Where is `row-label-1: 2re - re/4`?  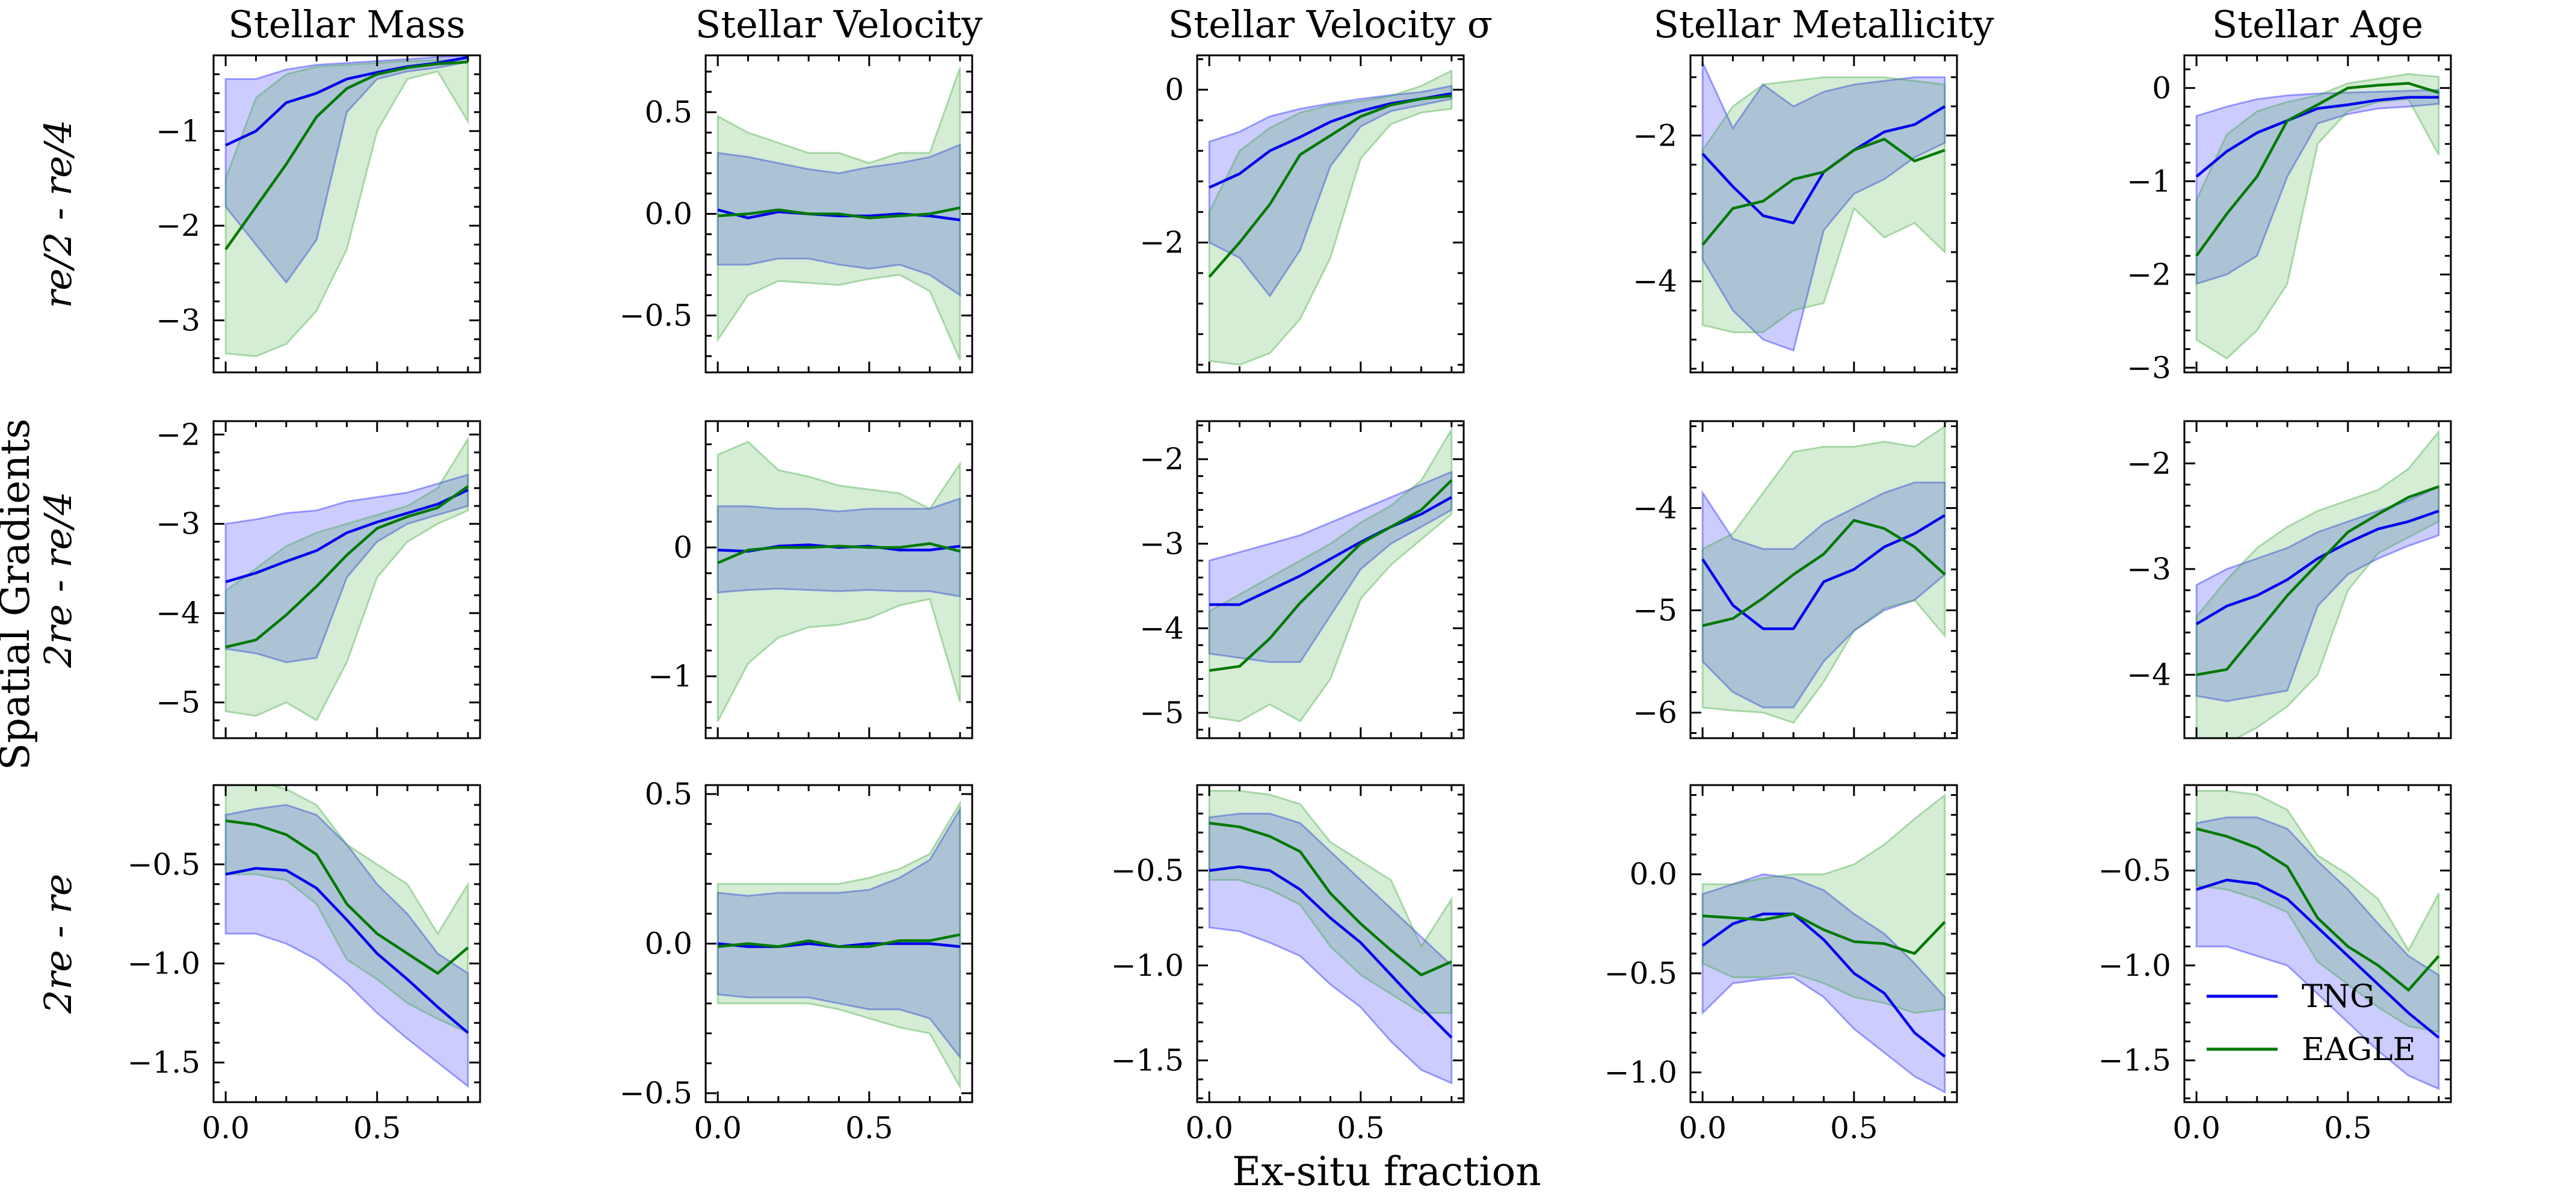
row-label-1: 2re - re/4 is located at coordinates (58, 580).